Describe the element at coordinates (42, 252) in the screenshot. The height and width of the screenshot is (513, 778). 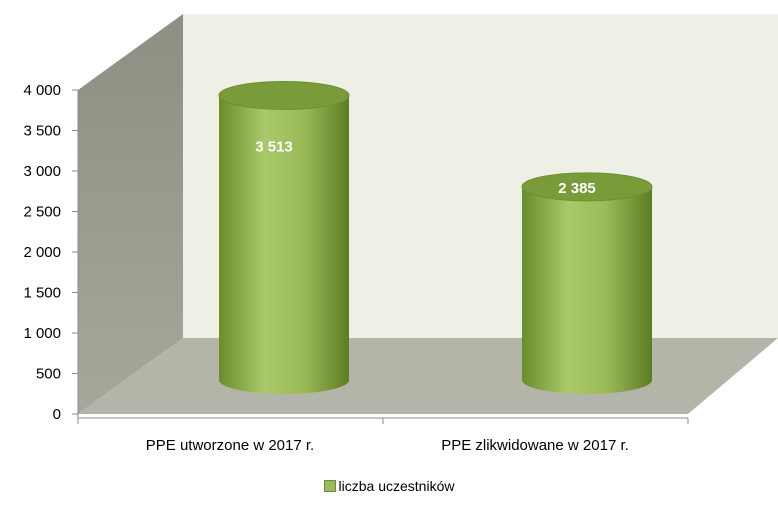
I see `y-tick-label: 2 000` at that location.